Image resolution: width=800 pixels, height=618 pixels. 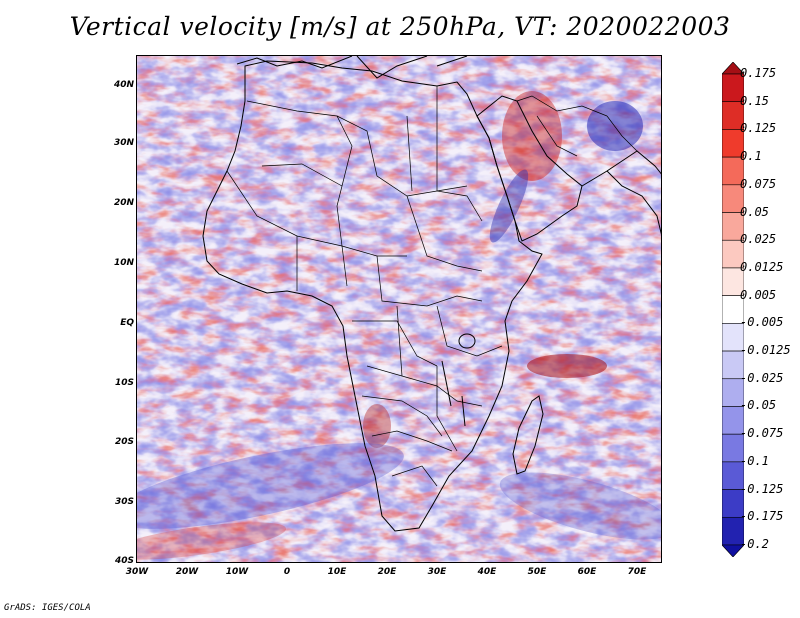 What do you see at coordinates (615, 126) in the screenshot?
I see `downdraft-iran` at bounding box center [615, 126].